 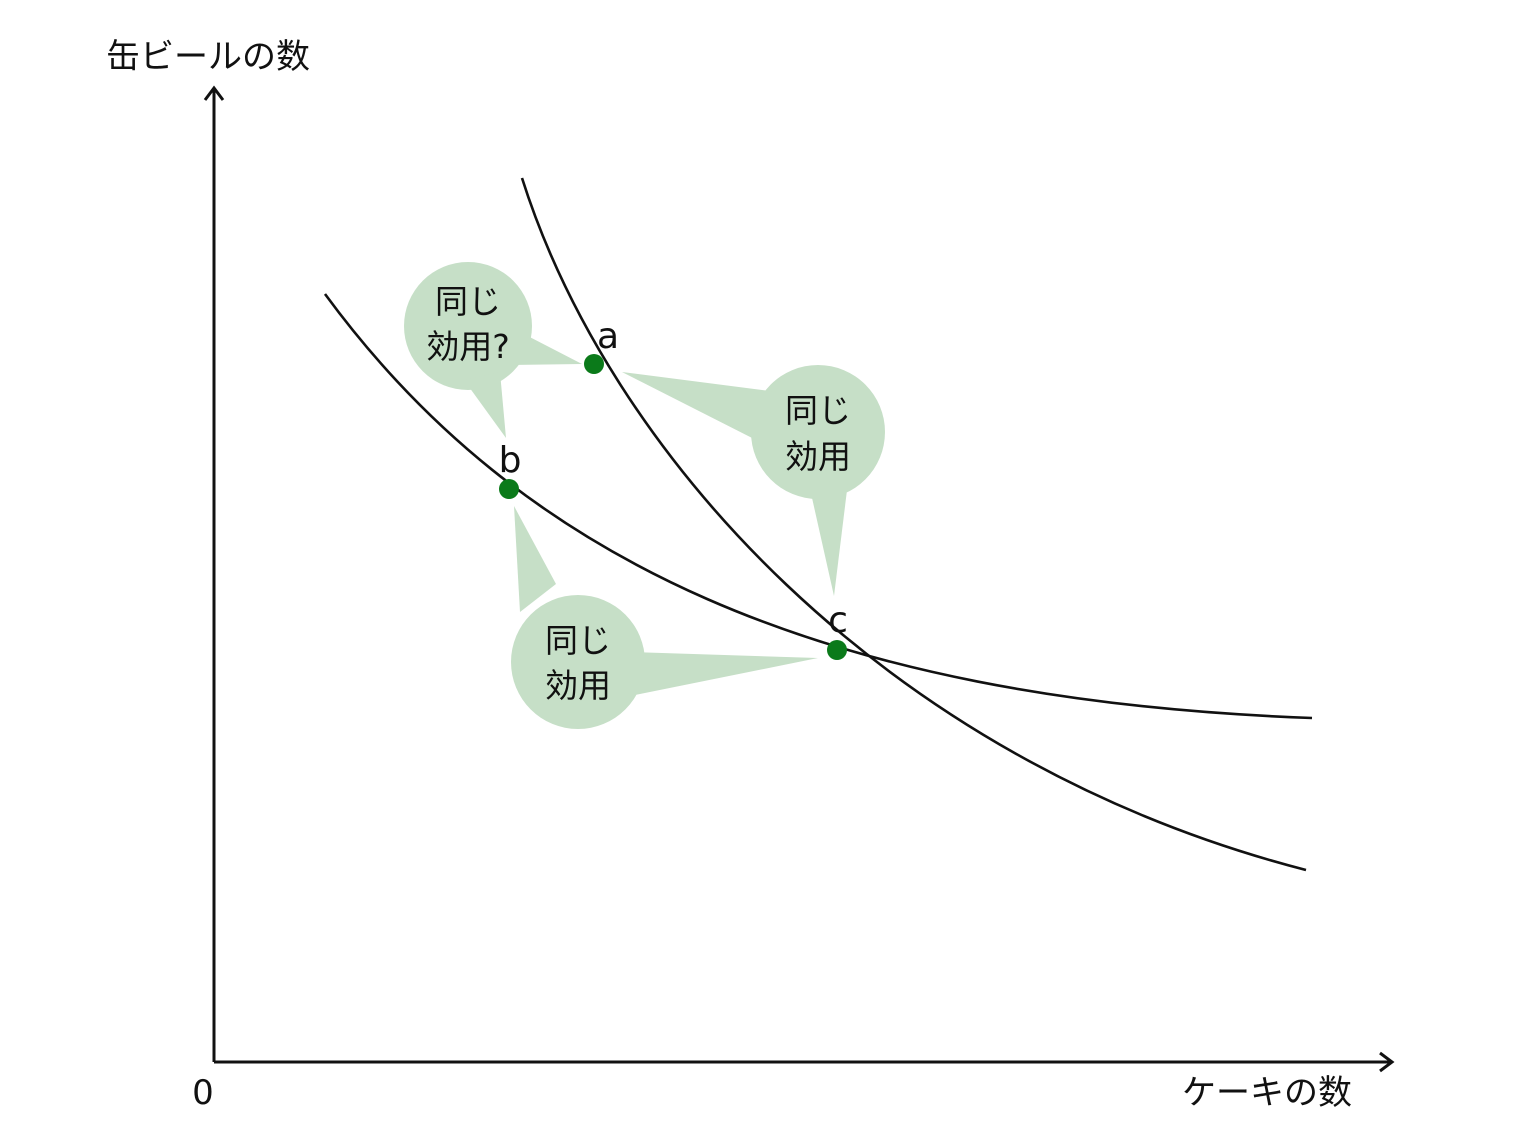 What do you see at coordinates (818, 456) in the screenshot?
I see `bubble-a-c-line2: 効用` at bounding box center [818, 456].